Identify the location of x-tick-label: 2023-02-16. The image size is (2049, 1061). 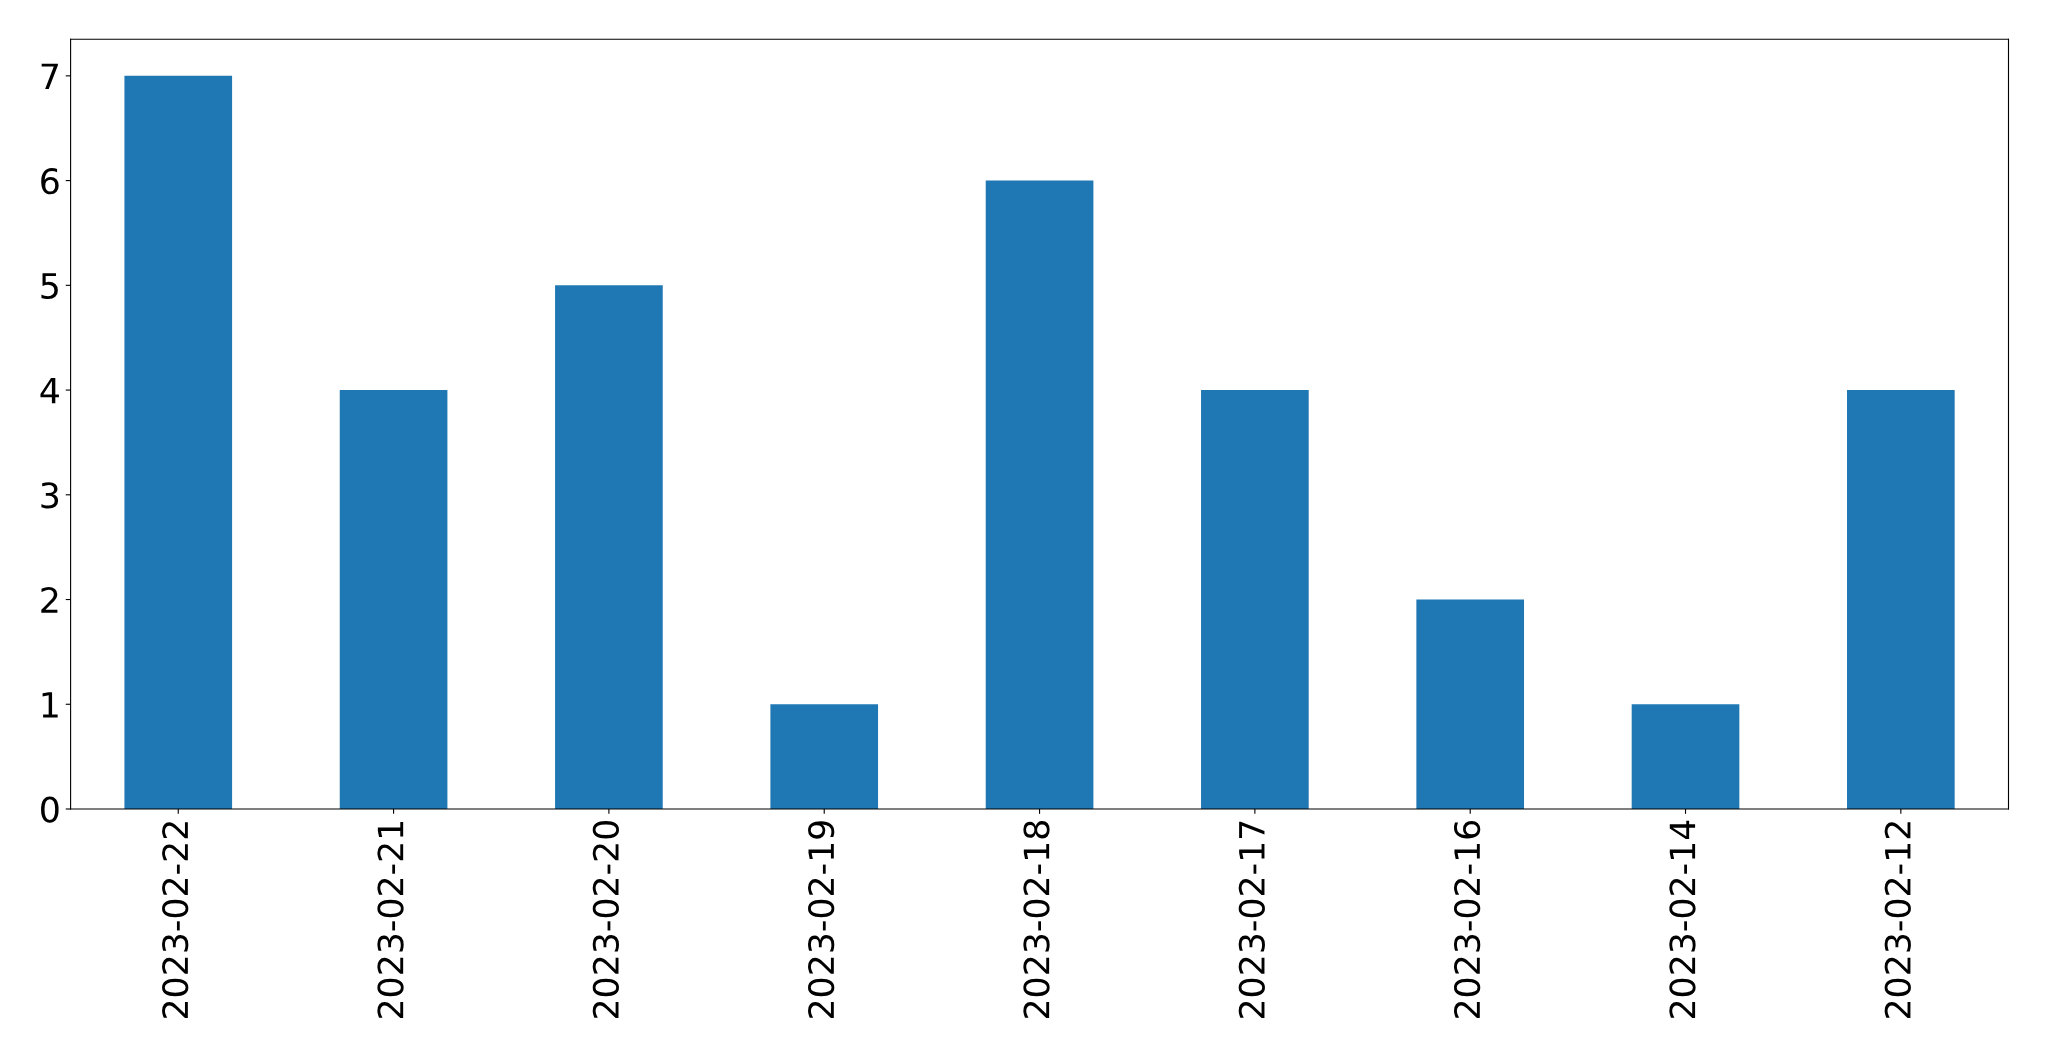
(1467, 919).